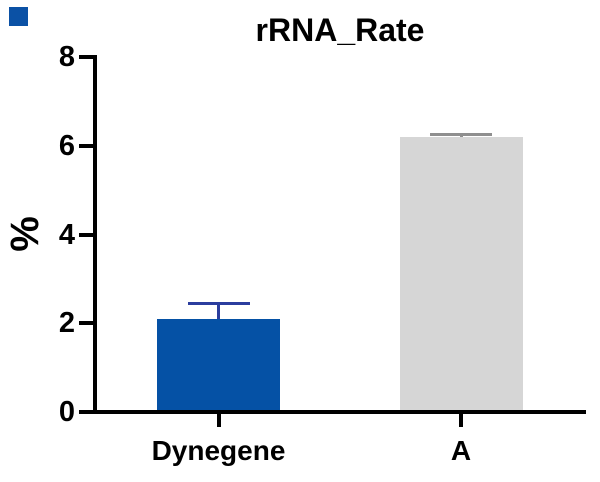 Image resolution: width=600 pixels, height=482 pixels. I want to click on x-category-label: Dynegene, so click(218, 450).